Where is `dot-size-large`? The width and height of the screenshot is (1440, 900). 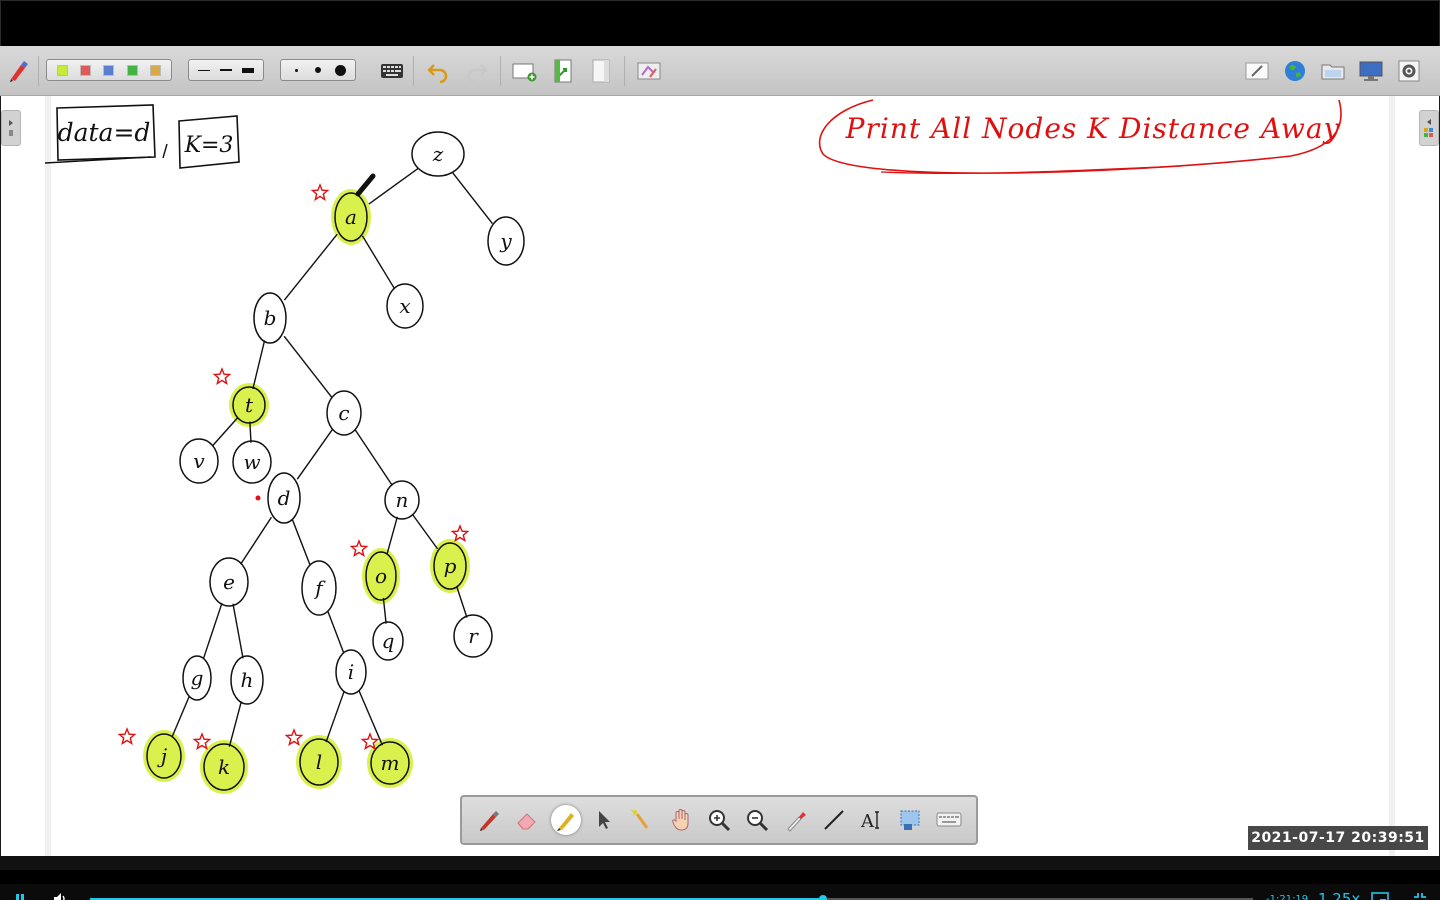
dot-size-large is located at coordinates (340, 70).